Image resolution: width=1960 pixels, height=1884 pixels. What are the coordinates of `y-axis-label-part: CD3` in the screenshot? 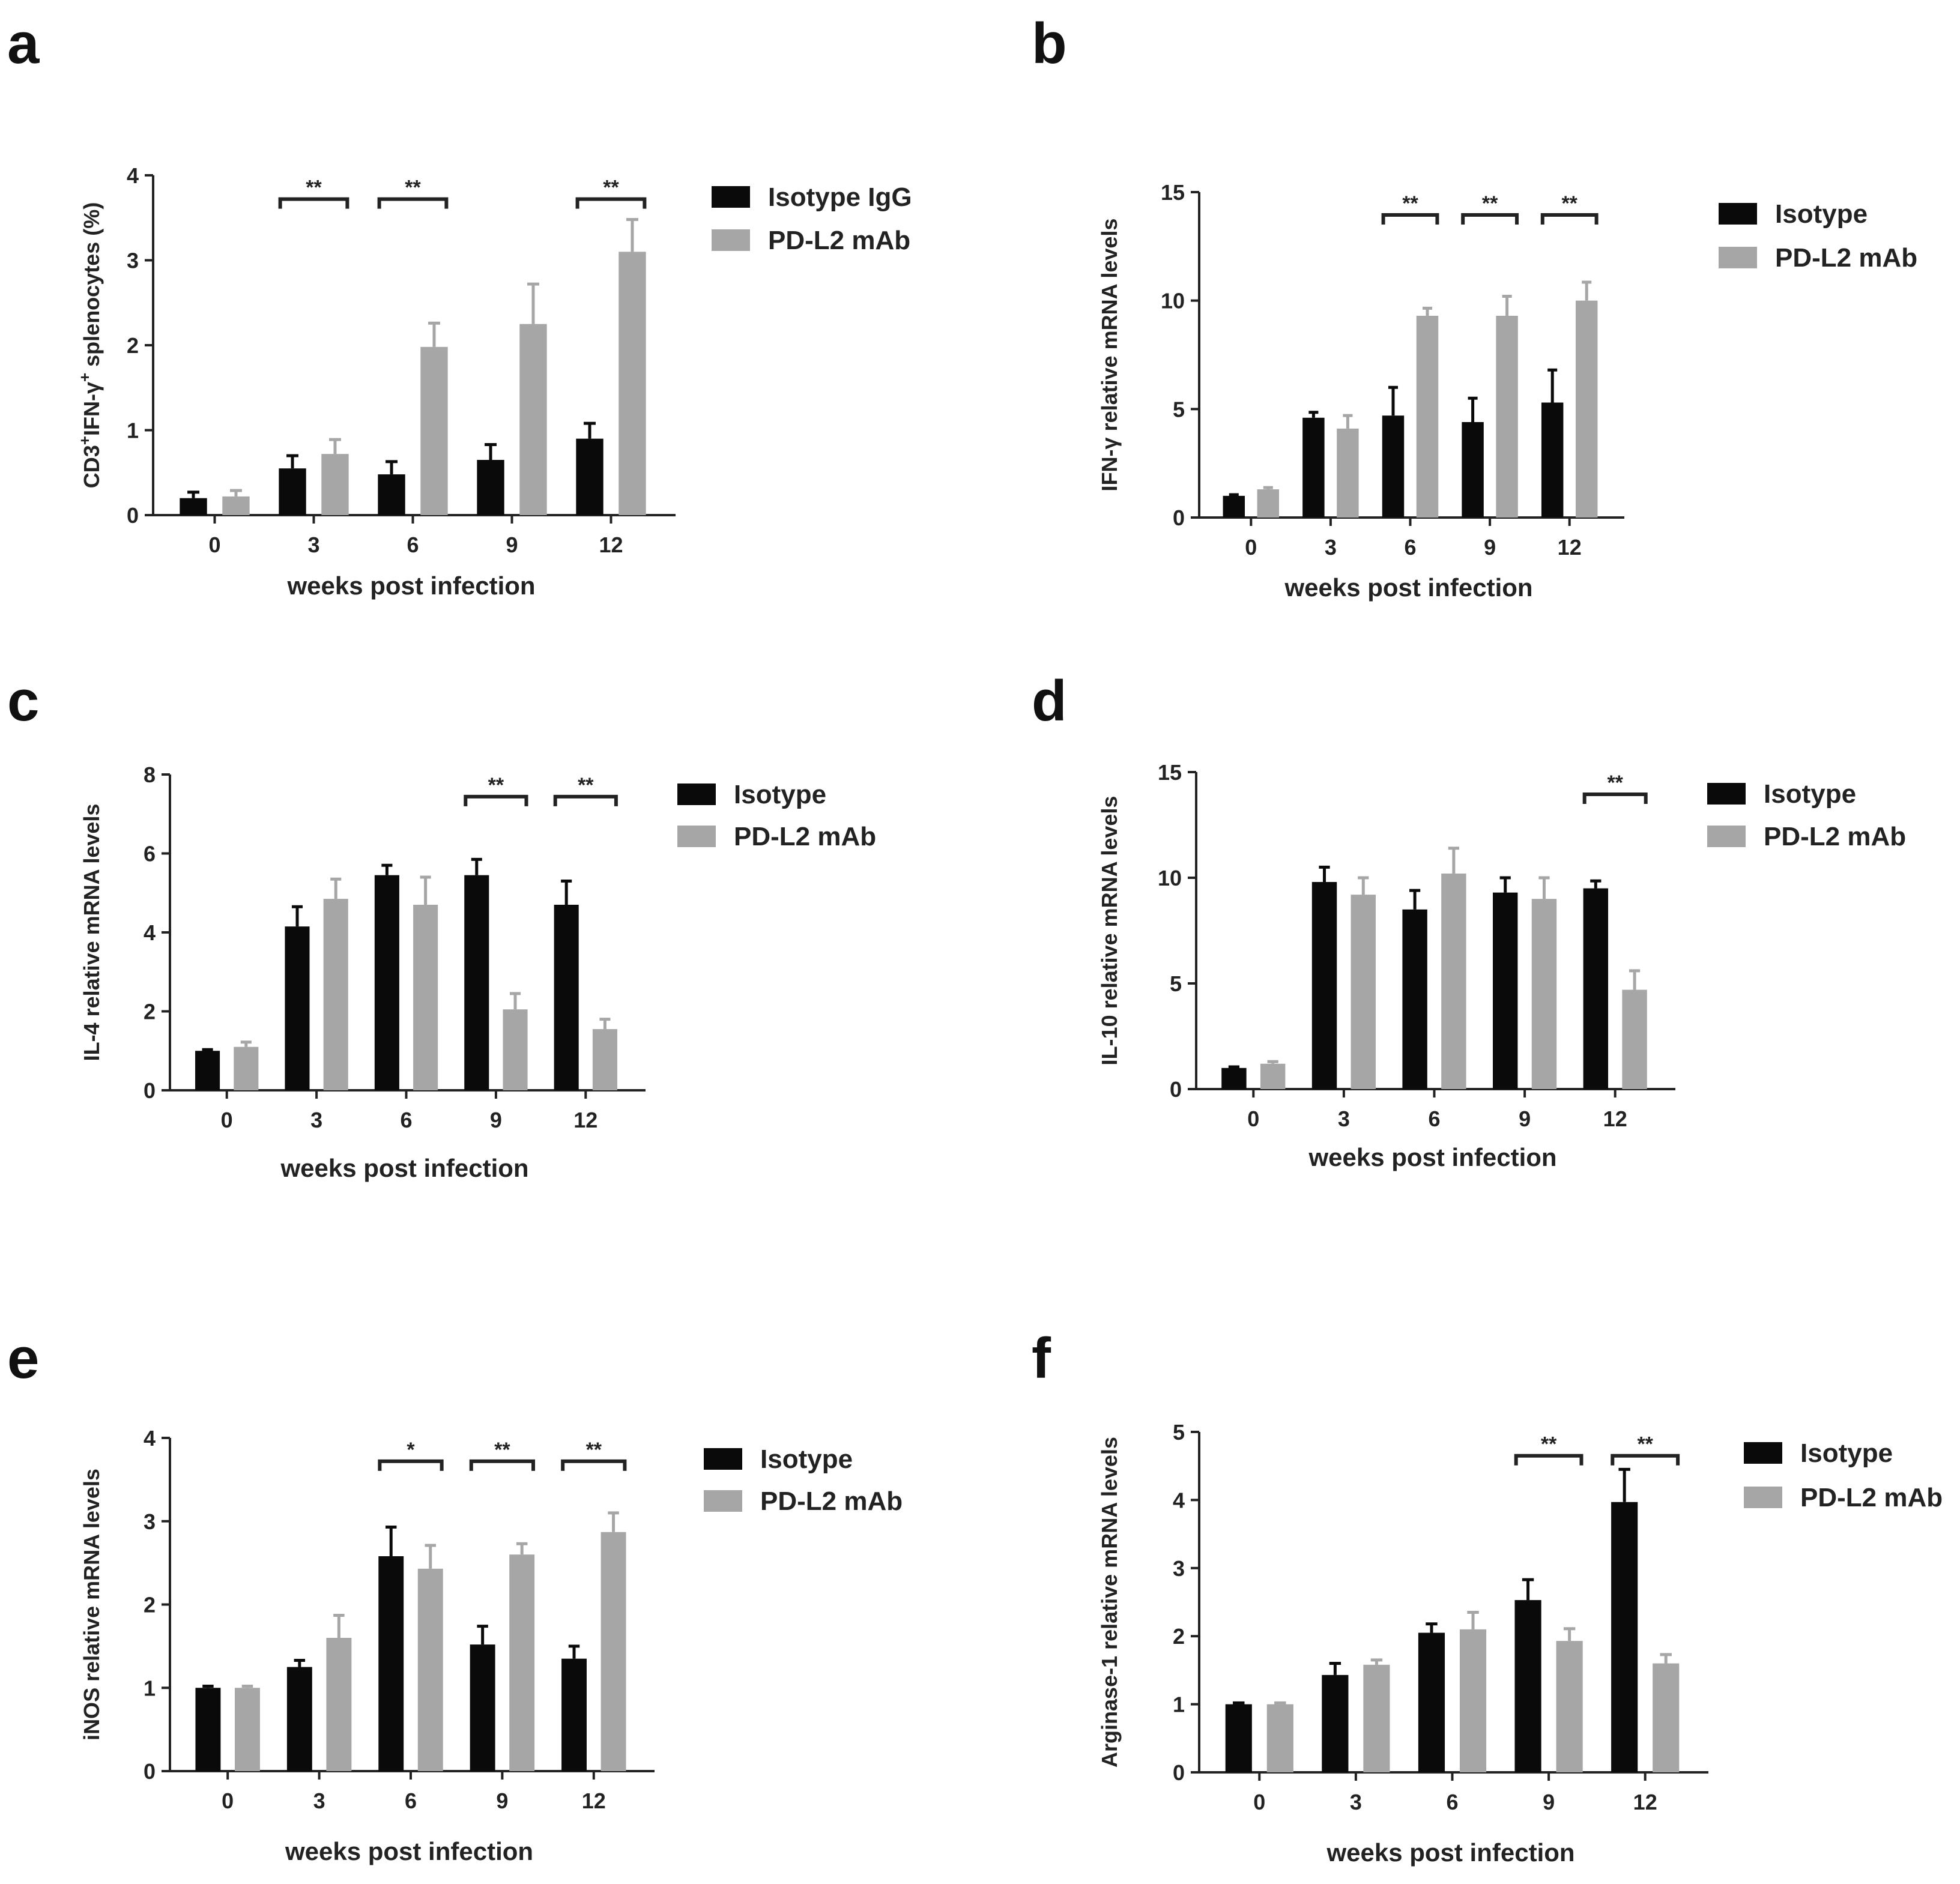 It's located at (91, 466).